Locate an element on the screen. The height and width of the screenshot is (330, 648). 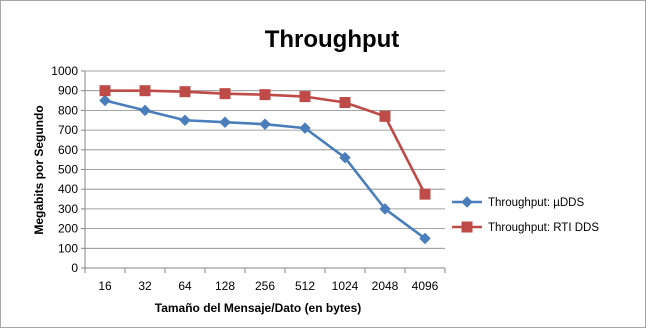
x-tick-label: 64 is located at coordinates (185, 286).